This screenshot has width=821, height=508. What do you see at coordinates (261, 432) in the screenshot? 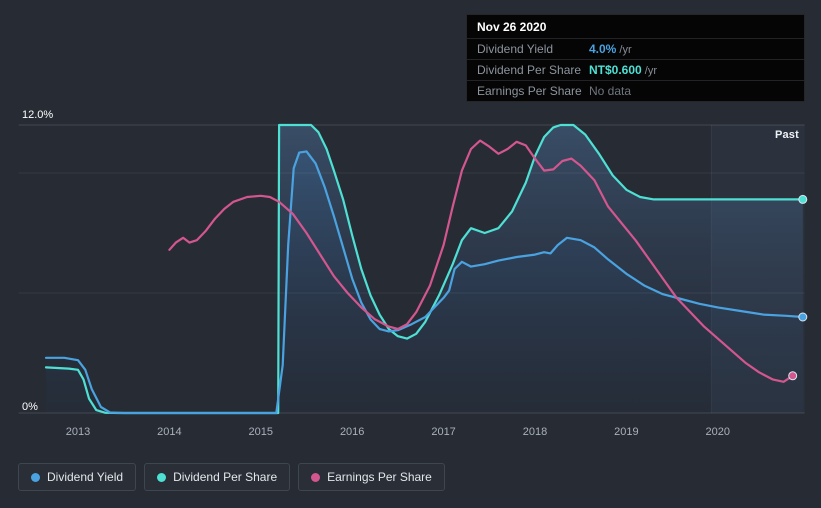
I see `x-axis-label-2015: 2015` at bounding box center [261, 432].